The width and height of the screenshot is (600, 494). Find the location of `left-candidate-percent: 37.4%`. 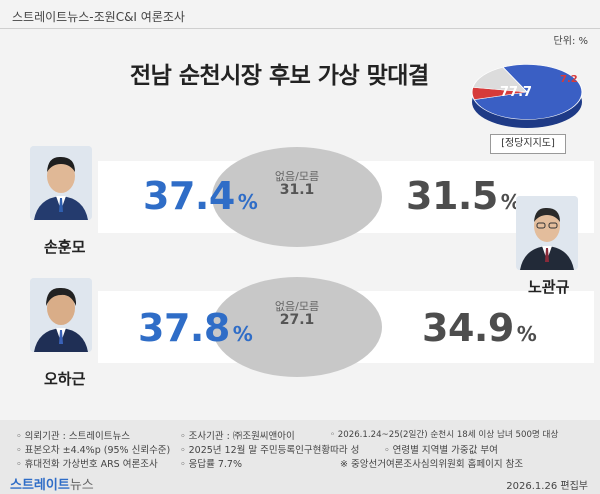

left-candidate-percent: 37.4% is located at coordinates (200, 196).